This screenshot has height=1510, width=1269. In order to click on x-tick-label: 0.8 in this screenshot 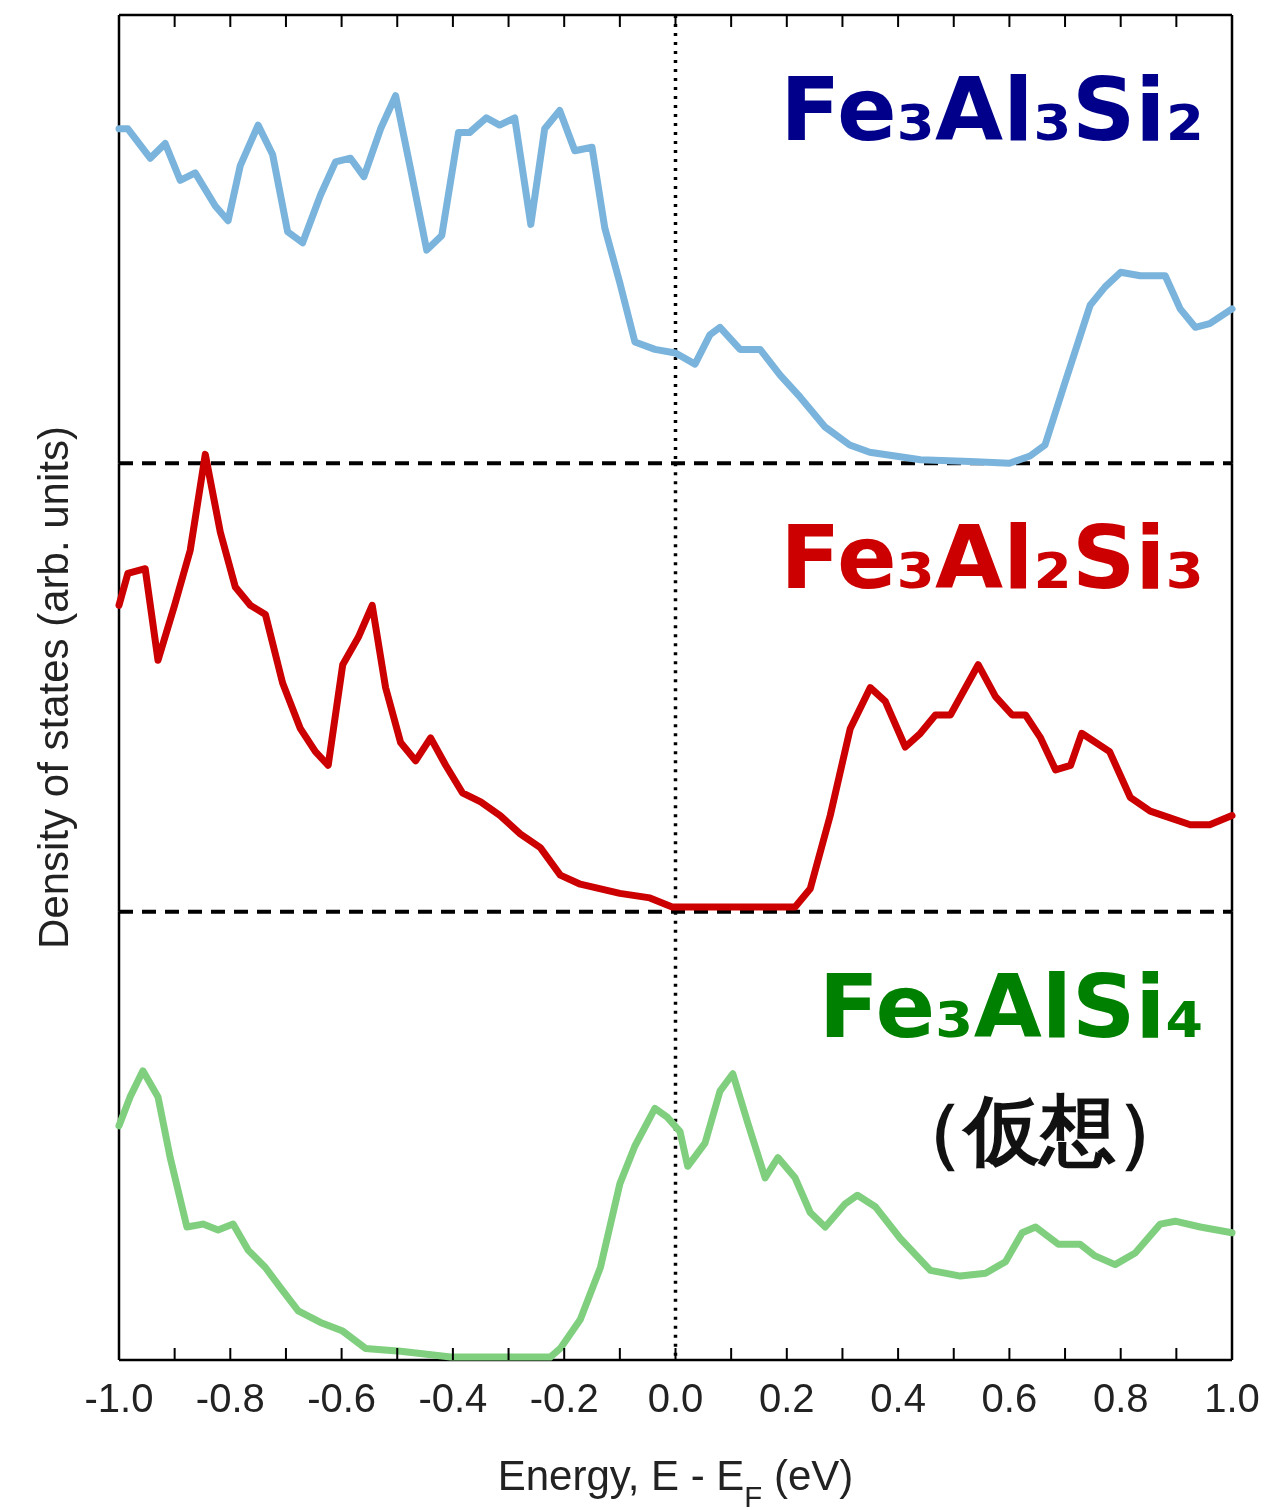, I will do `click(1120, 1398)`.